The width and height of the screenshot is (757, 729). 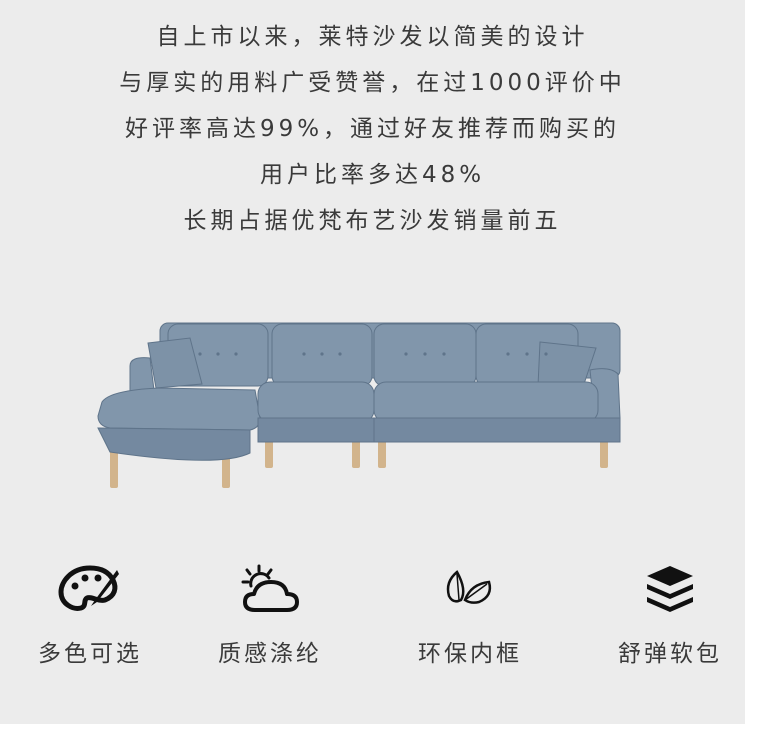 I want to click on intro-line-1: 自上市以来，莱特沙发以简美的设计, so click(x=372, y=37).